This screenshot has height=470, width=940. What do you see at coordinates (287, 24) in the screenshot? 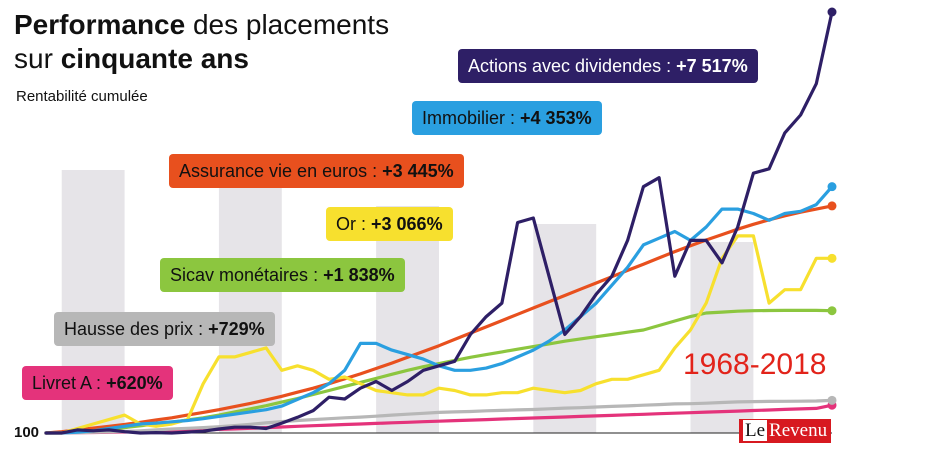
I see `title-rest: des placements` at bounding box center [287, 24].